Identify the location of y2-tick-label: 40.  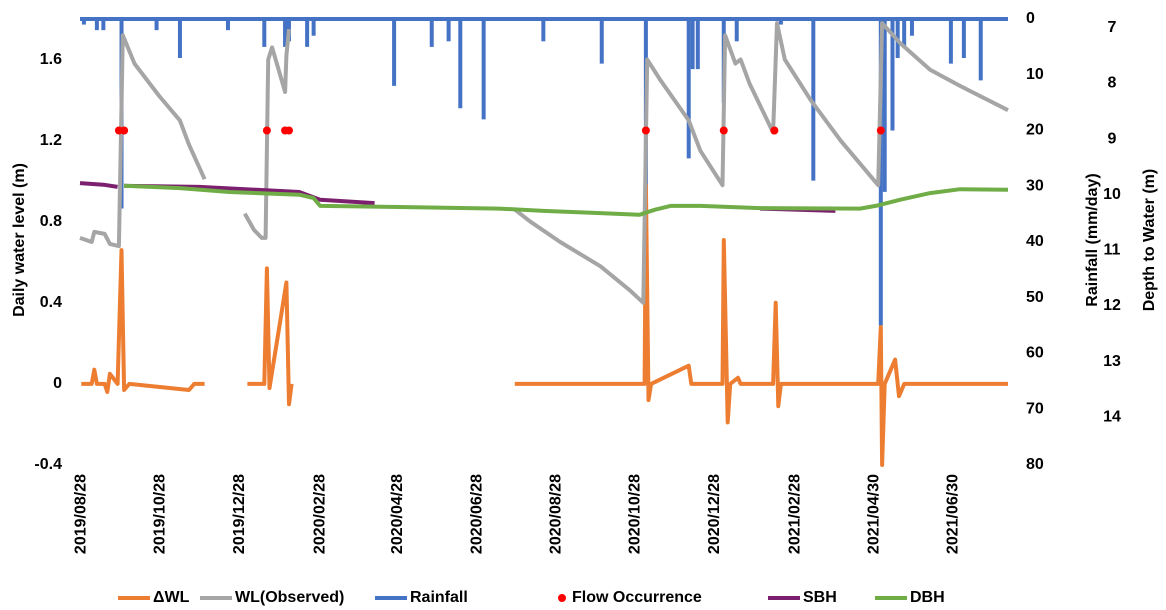
(1035, 241).